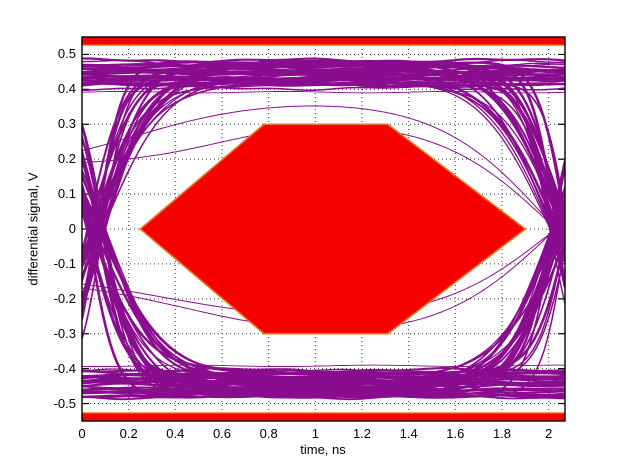 Image resolution: width=625 pixels, height=474 pixels. Describe the element at coordinates (222, 433) in the screenshot. I see `x-tick-label: 0.6` at that location.